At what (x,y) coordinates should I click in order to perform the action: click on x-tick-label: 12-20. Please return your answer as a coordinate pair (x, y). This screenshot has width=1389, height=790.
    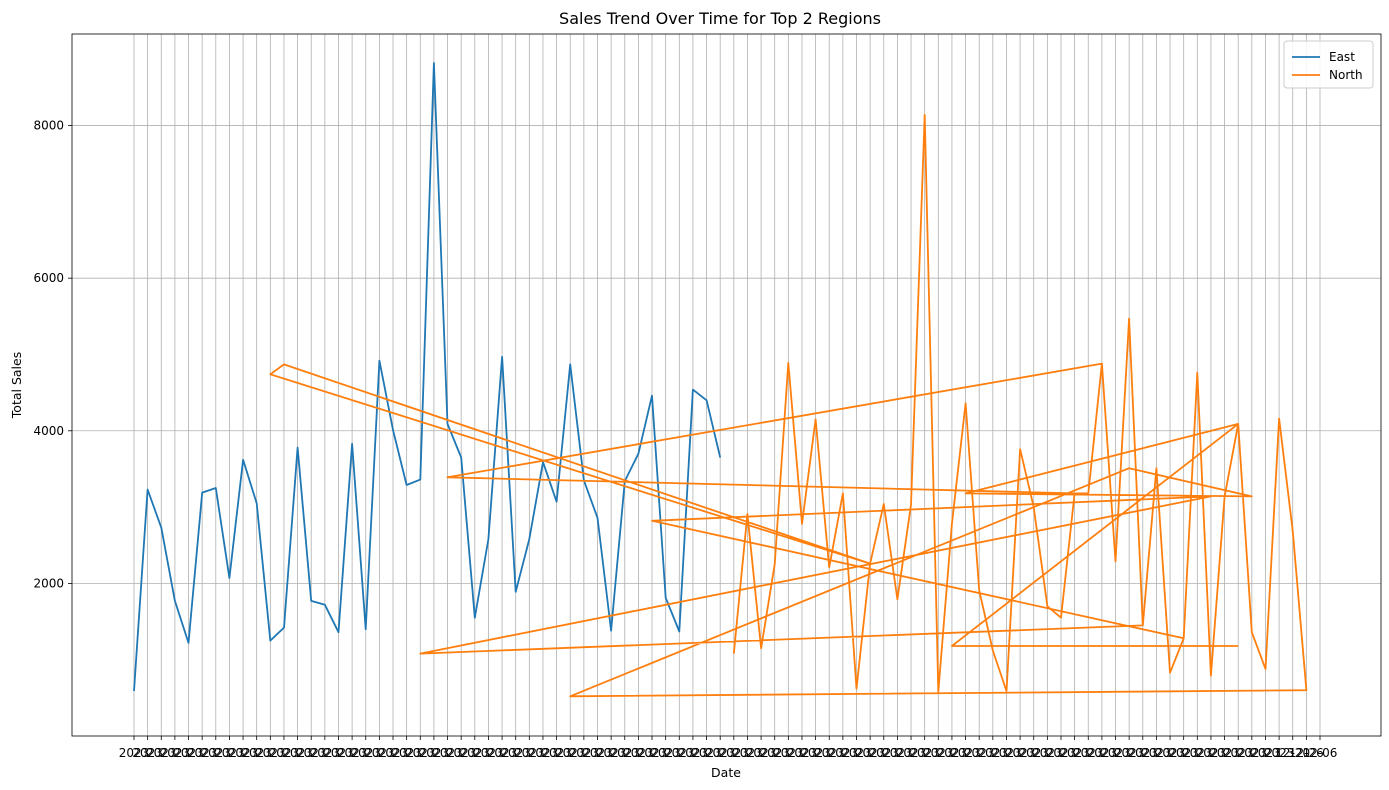
    Looking at the image, I should click on (1292, 753).